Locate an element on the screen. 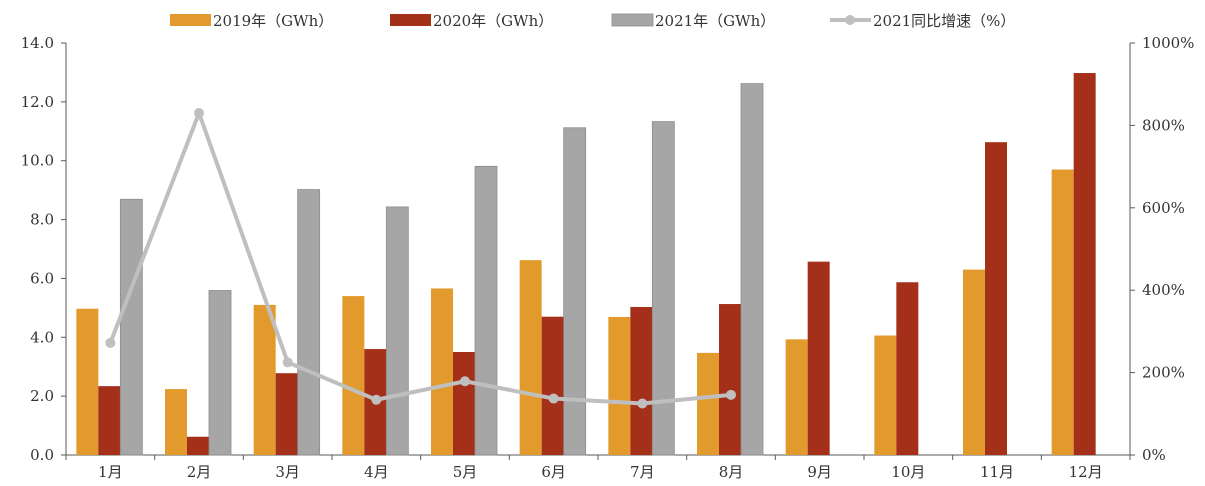  x-tick-label: 8月 is located at coordinates (731, 472).